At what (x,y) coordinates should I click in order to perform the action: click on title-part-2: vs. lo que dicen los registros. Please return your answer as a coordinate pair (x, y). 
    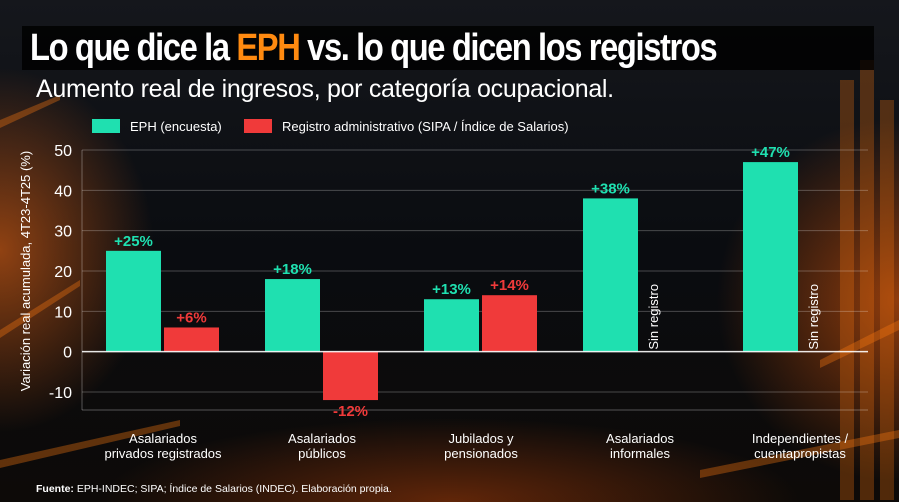
    Looking at the image, I should click on (508, 48).